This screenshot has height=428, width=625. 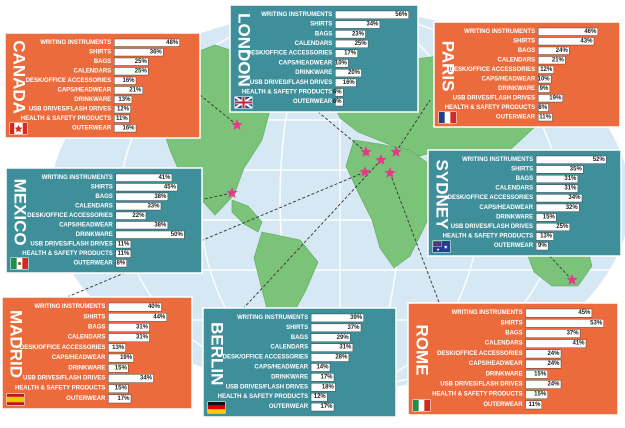 I want to click on city-title: BERLIN, so click(x=217, y=353).